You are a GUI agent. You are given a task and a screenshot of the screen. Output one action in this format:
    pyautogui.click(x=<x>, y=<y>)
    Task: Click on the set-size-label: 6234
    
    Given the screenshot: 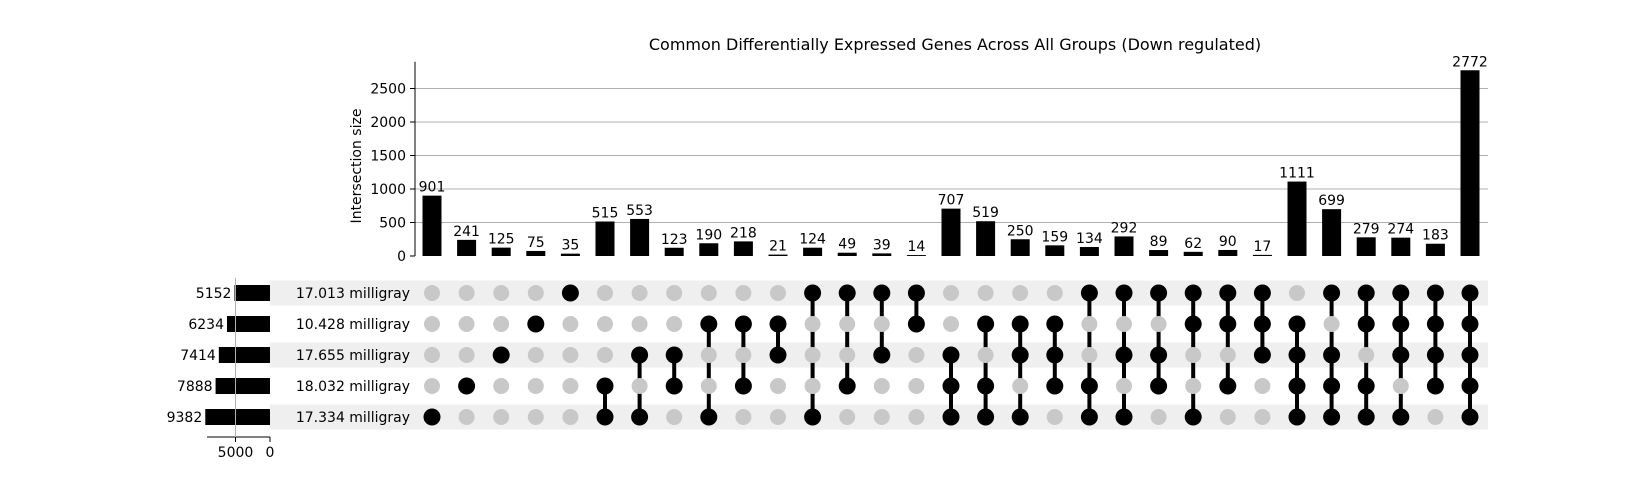 What is the action you would take?
    pyautogui.click(x=206, y=325)
    